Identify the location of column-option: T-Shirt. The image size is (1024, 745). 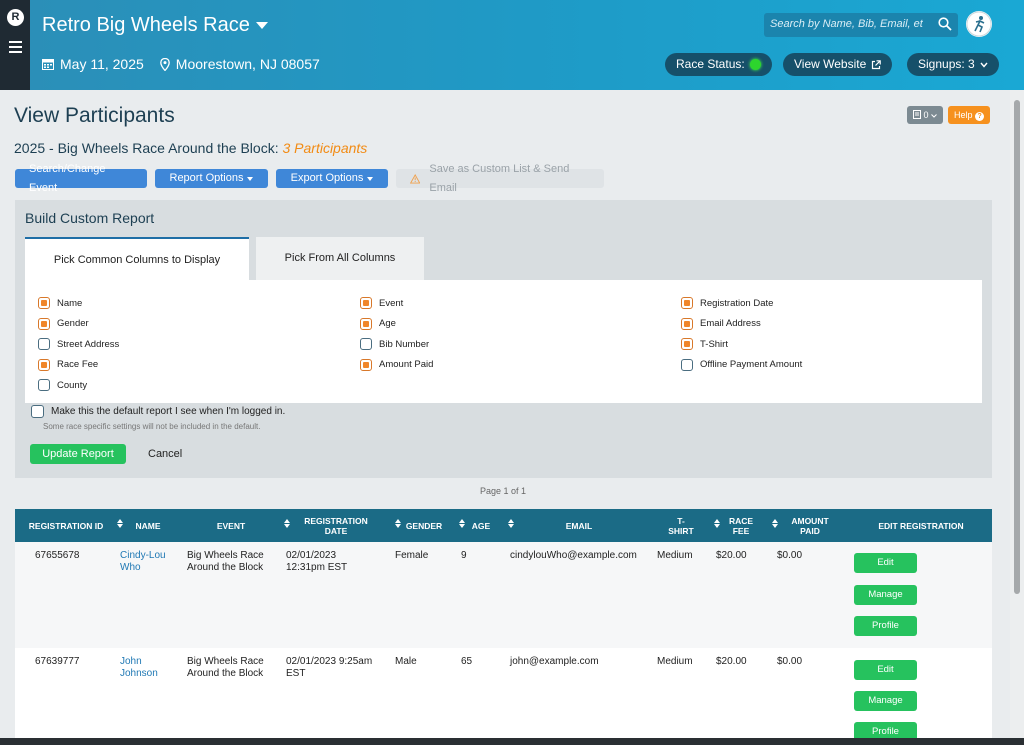
(741, 344).